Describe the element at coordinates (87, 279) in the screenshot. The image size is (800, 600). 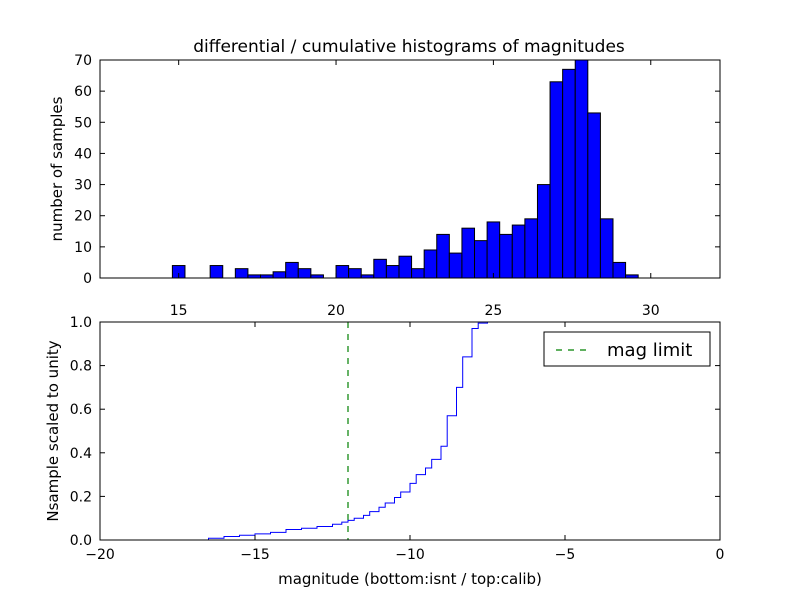
I see `y-tick-label: 0` at that location.